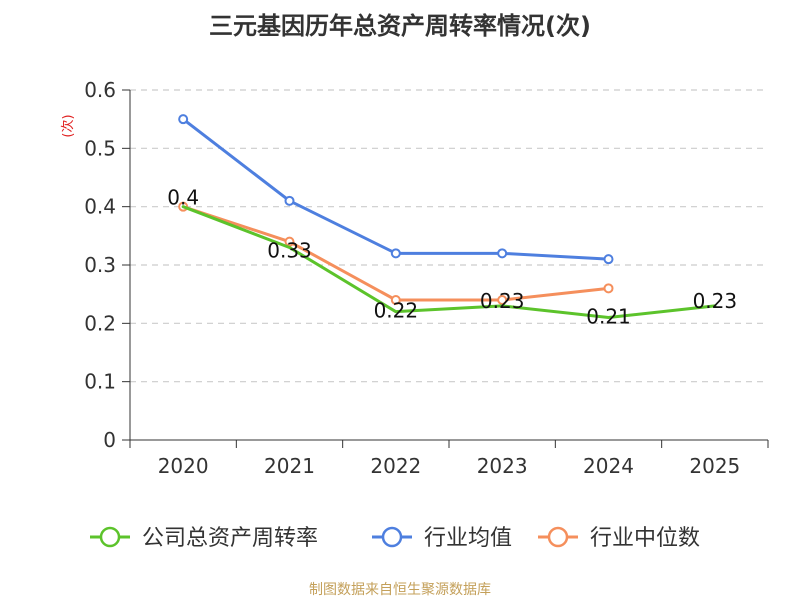  I want to click on data-label: 0.21, so click(608, 317).